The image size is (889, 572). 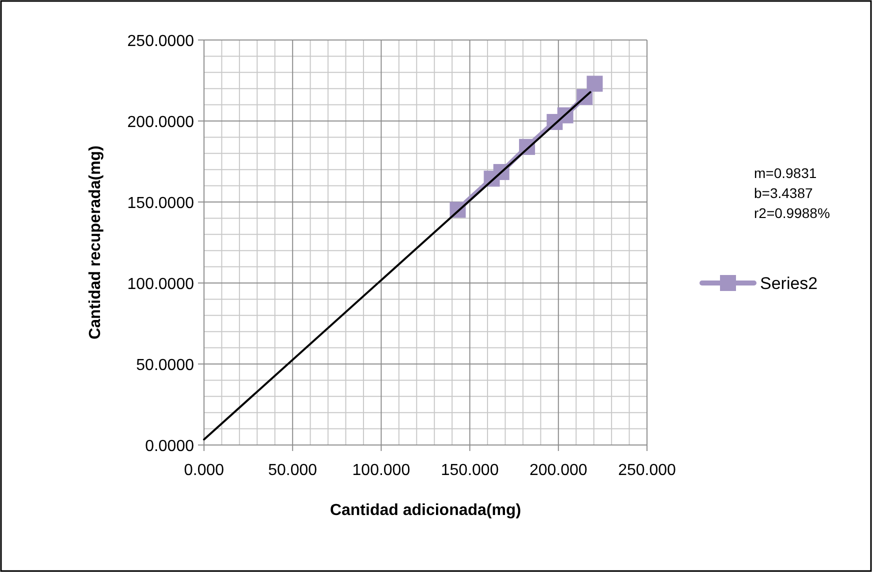 What do you see at coordinates (783, 193) in the screenshot?
I see `text: b=3.4387` at bounding box center [783, 193].